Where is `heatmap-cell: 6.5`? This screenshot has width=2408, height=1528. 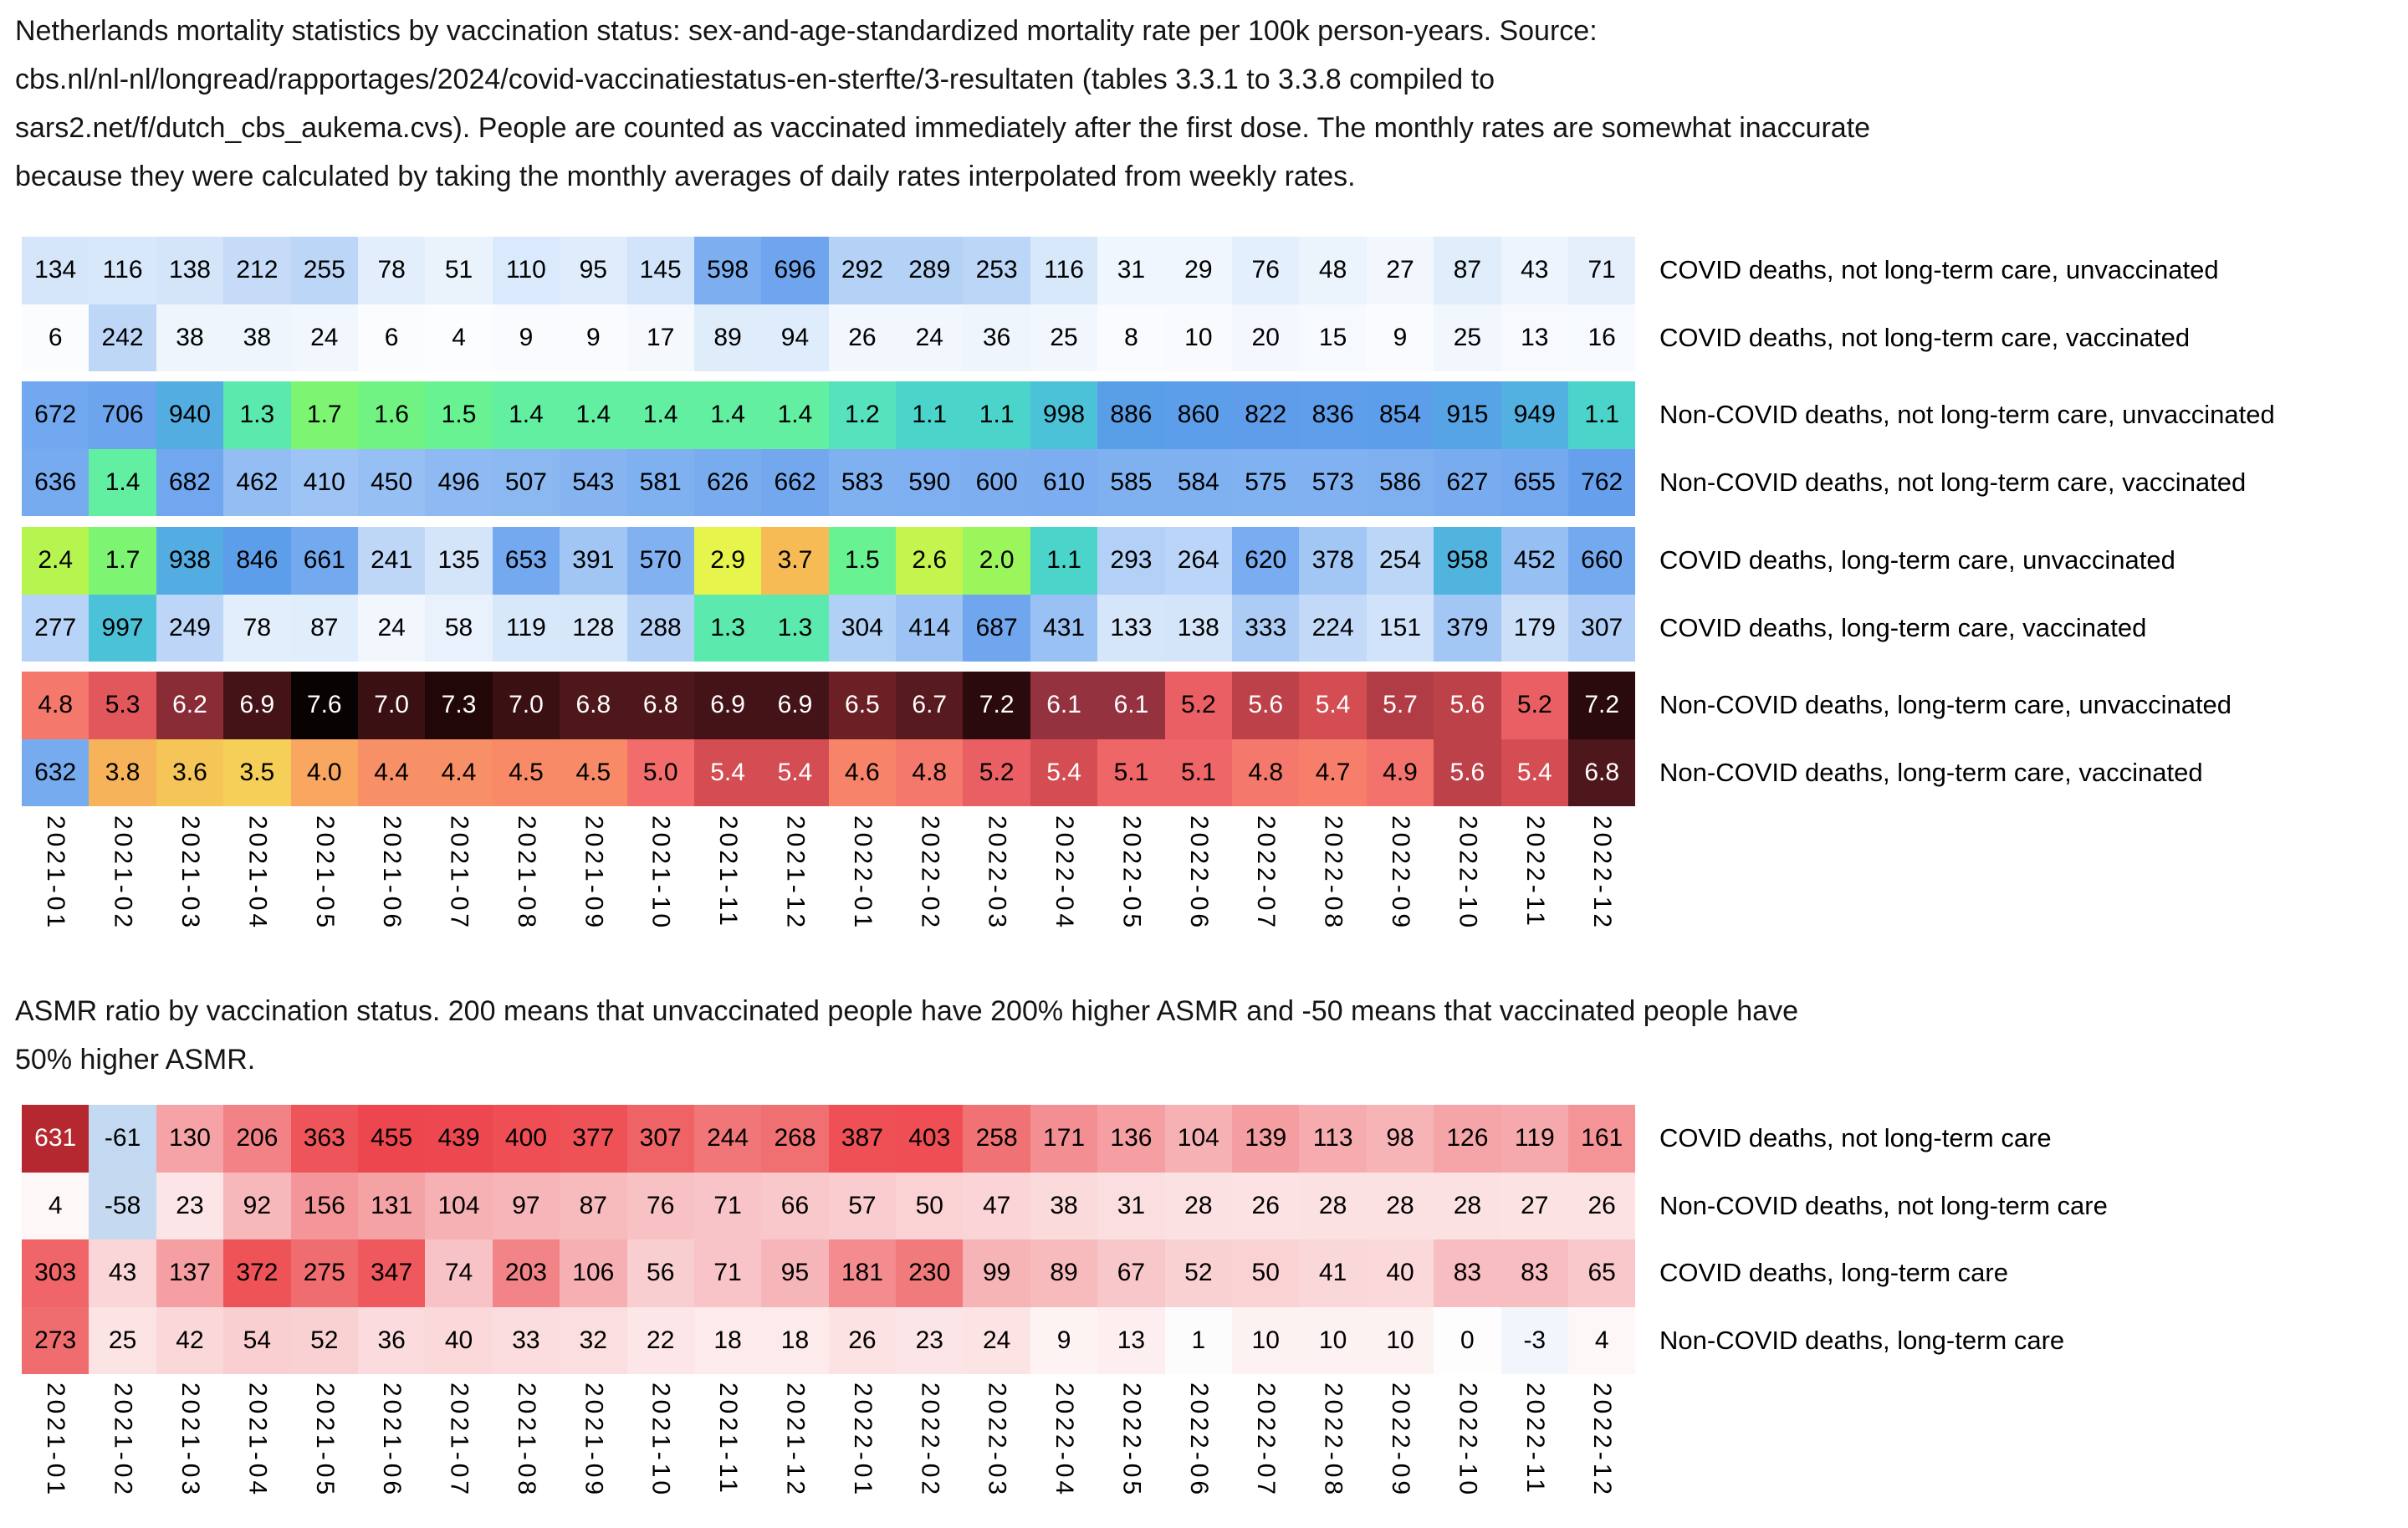
heatmap-cell: 6.5 is located at coordinates (862, 705).